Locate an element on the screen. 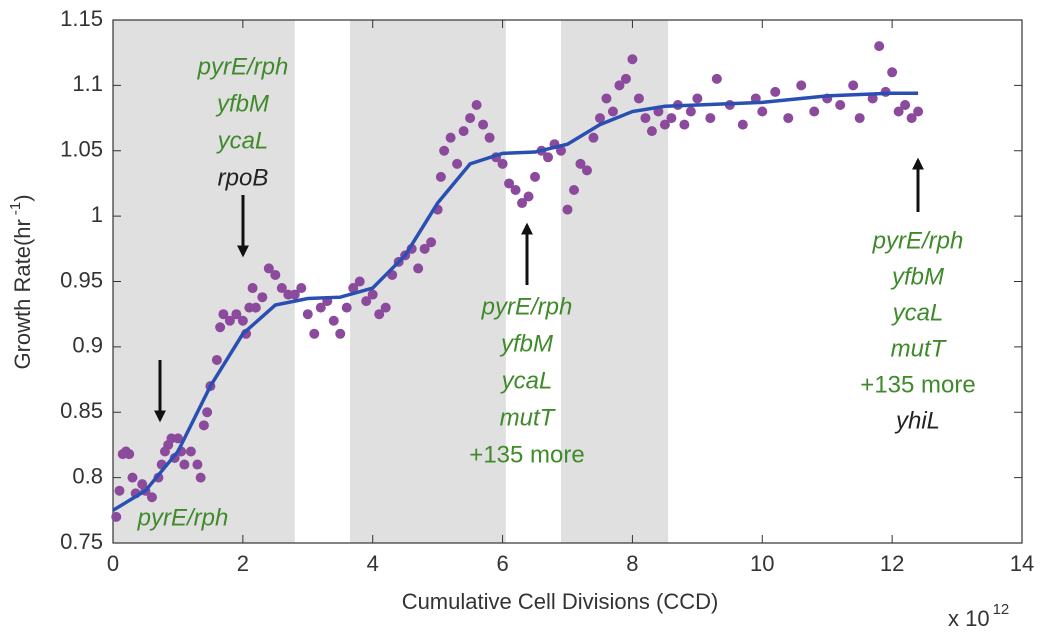 The image size is (1053, 634). x-tick-label: 10 is located at coordinates (762, 563).